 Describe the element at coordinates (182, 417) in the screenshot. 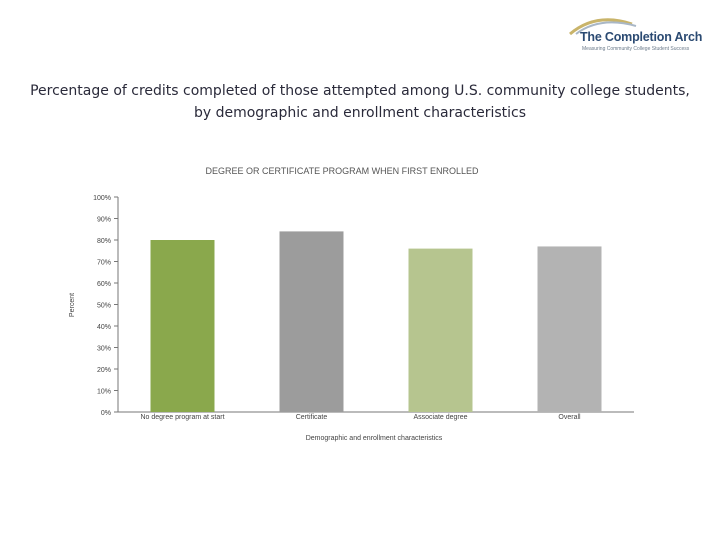

I see `x-tick-label: No degree program at start` at that location.